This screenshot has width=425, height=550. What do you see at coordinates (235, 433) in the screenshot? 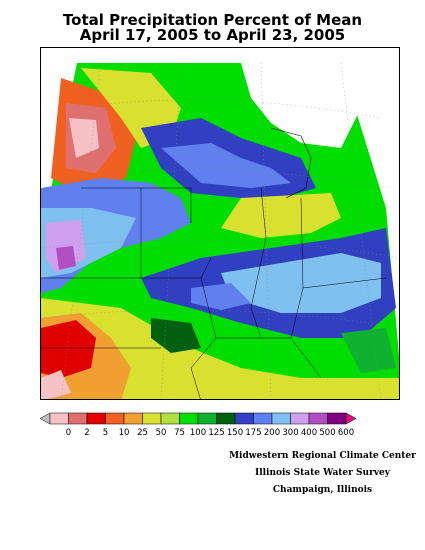
I see `legend-tick-label: 150` at bounding box center [235, 433].